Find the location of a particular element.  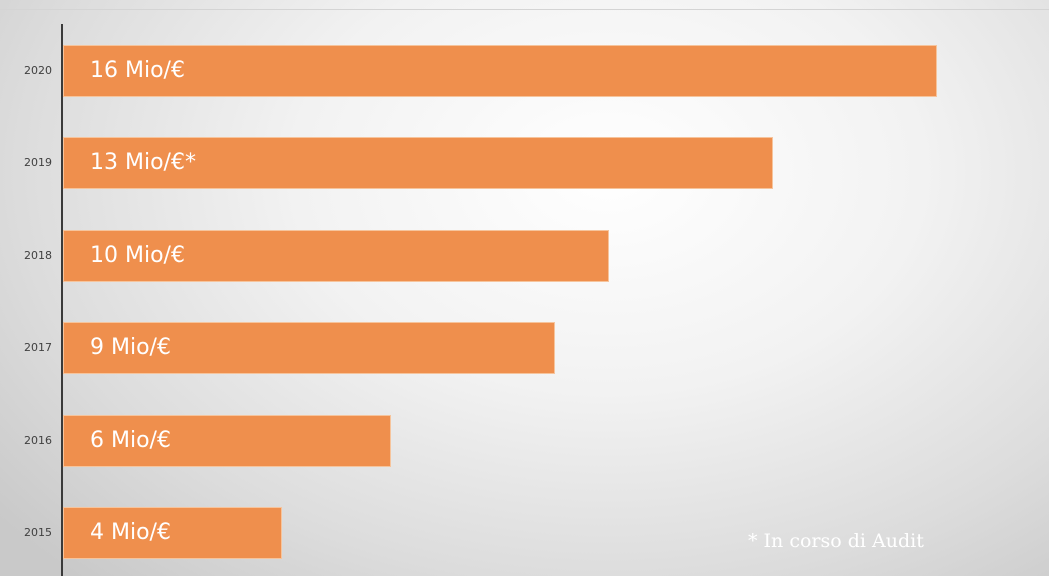

bar-2019: 13 Mio/€* is located at coordinates (418, 163).